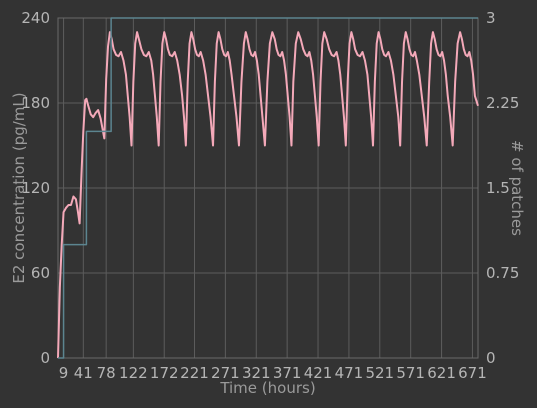 The image size is (537, 408). I want to click on x-tick-label-0: 9, so click(64, 373).